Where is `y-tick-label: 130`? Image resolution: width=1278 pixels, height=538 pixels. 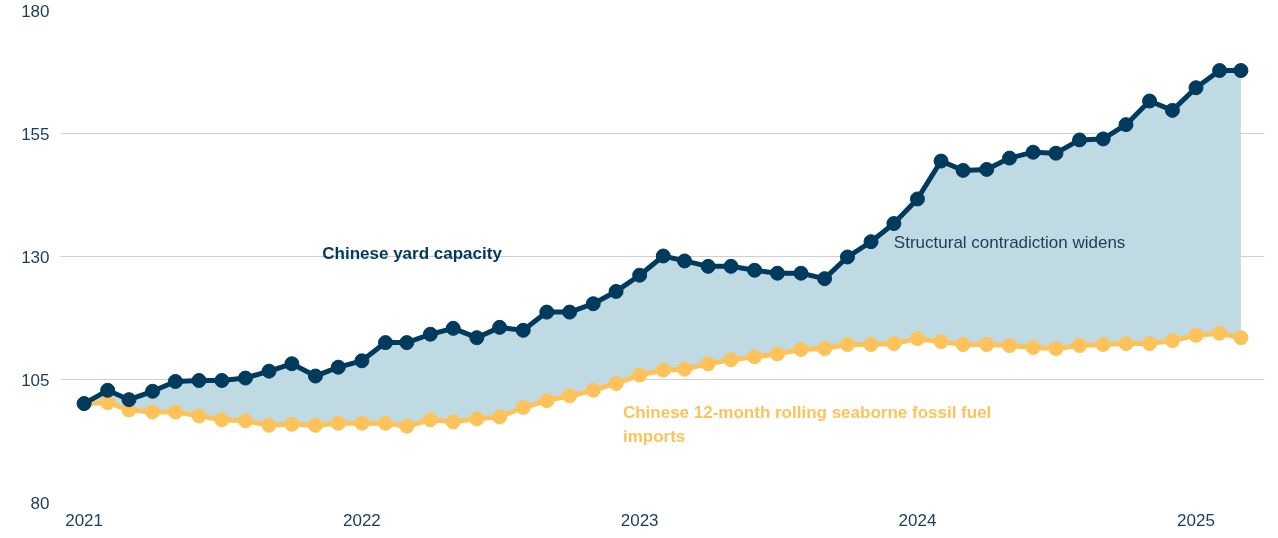
y-tick-label: 130 is located at coordinates (35, 257).